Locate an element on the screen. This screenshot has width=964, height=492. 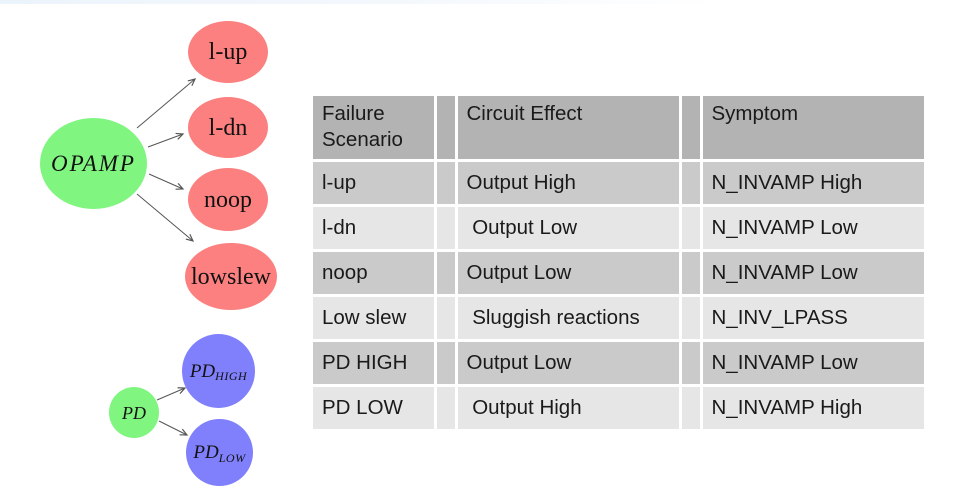
table-header-row: Failure Scenario Circuit Effect Symptom is located at coordinates (618, 128).